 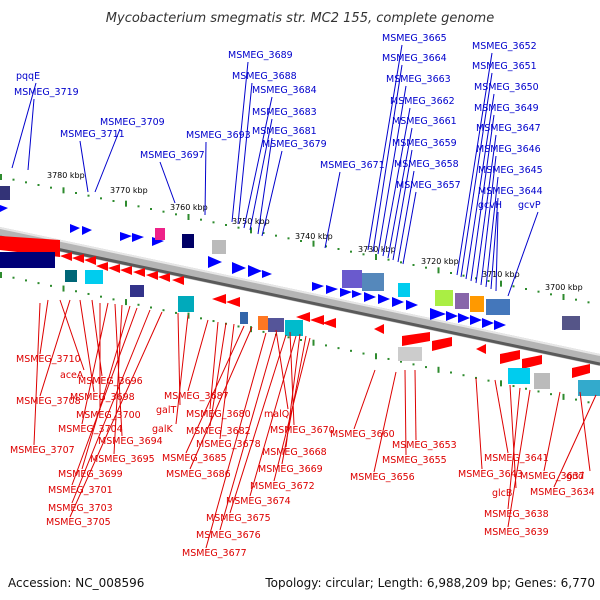 I want to click on forward-gene-label: gcvH, so click(x=490, y=205).